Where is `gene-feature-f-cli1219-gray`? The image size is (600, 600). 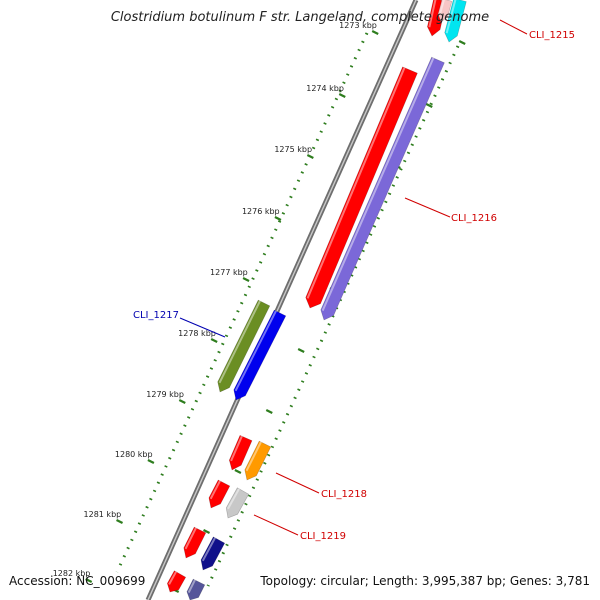 gene-feature-f-cli1219-gray is located at coordinates (237, 503).